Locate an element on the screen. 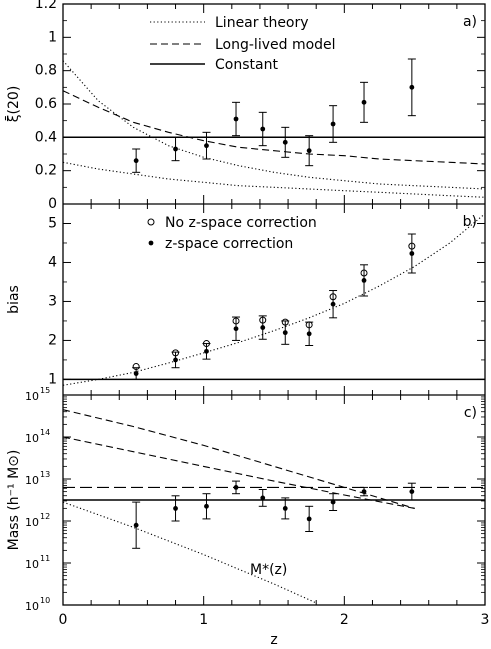 The height and width of the screenshot is (649, 491). y-axis-label: bias is located at coordinates (14, 299).